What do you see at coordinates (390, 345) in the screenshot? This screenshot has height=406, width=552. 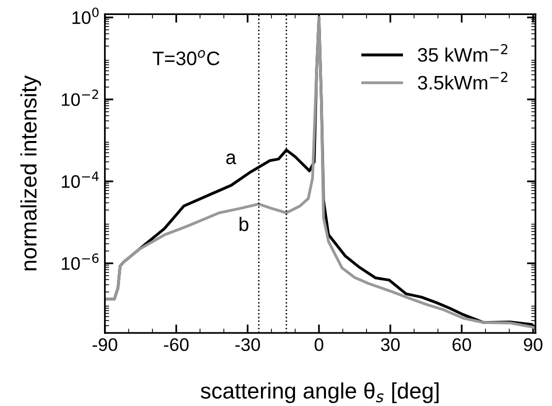 I see `x-tick-label: 30` at bounding box center [390, 345].